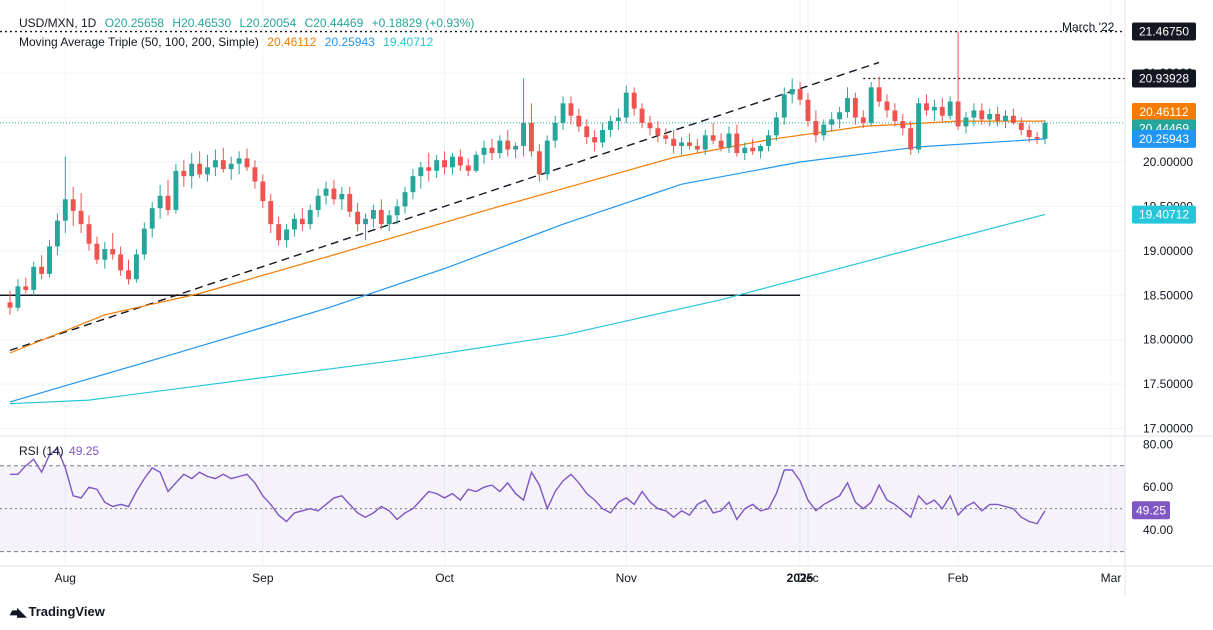  I want to click on price-tick-label: 18.00000, so click(1168, 340).